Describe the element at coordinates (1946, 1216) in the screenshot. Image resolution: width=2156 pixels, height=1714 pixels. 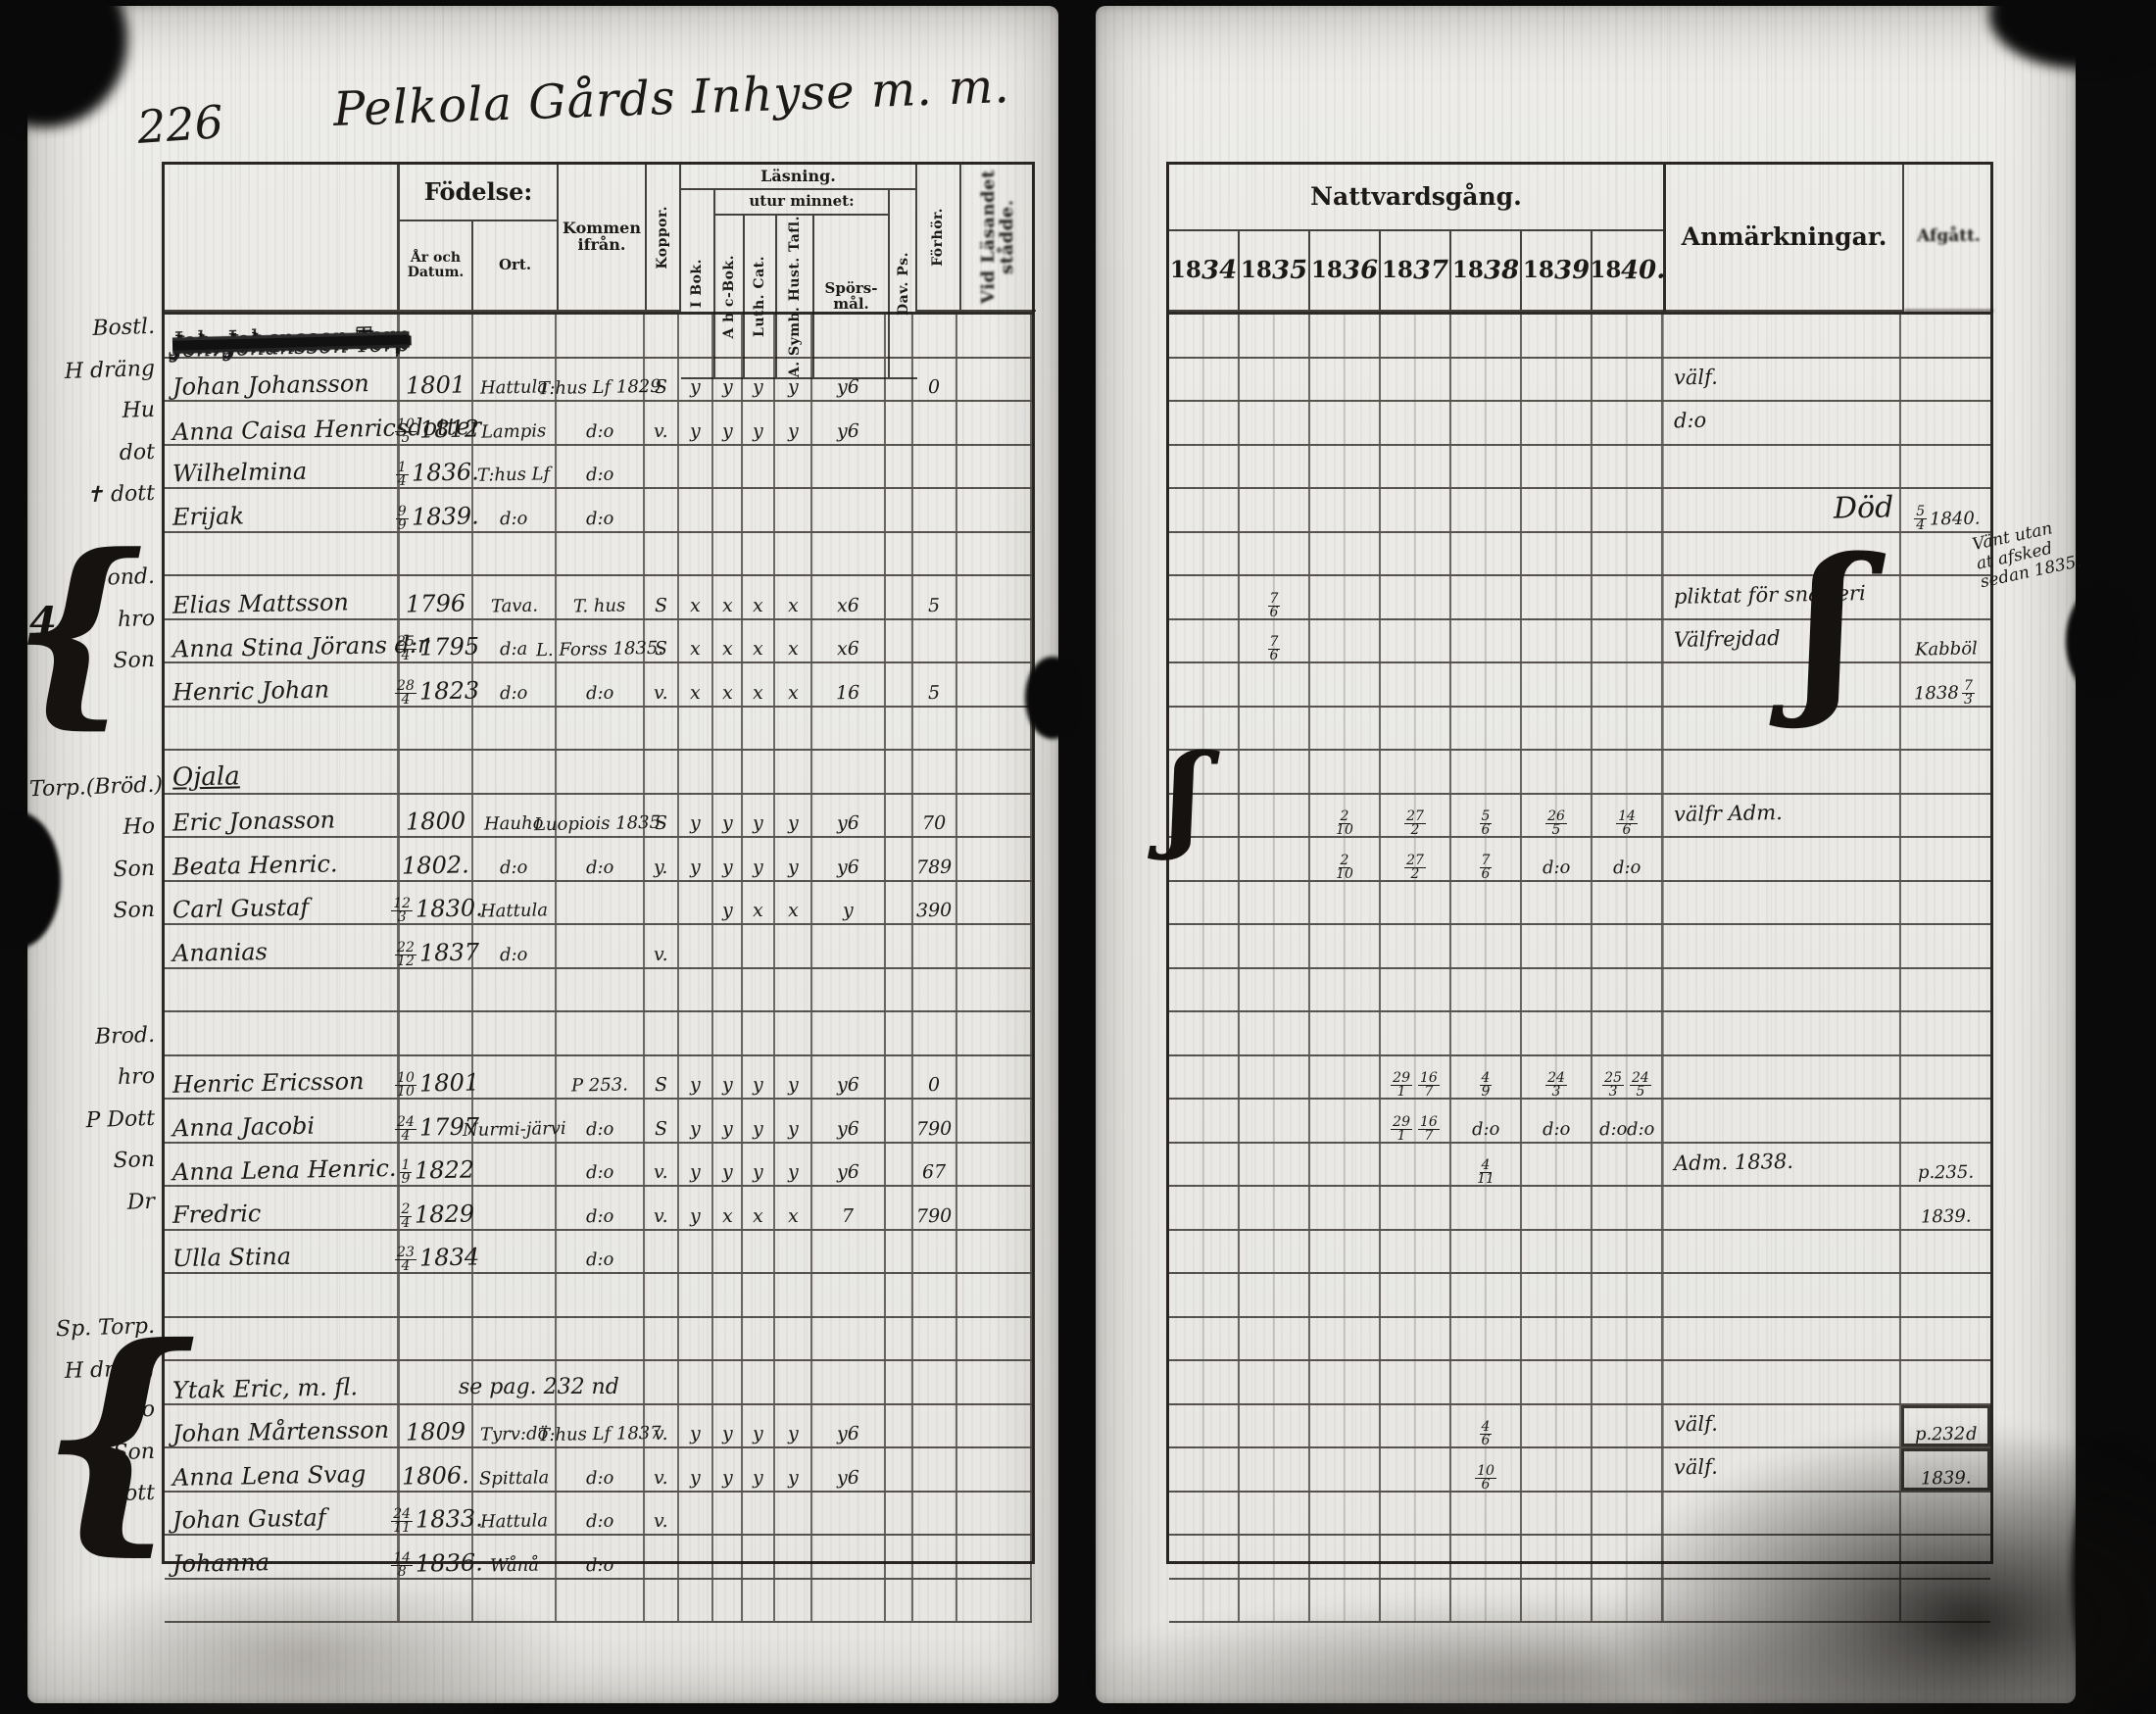
I see `handwritten-text: 1839.` at that location.